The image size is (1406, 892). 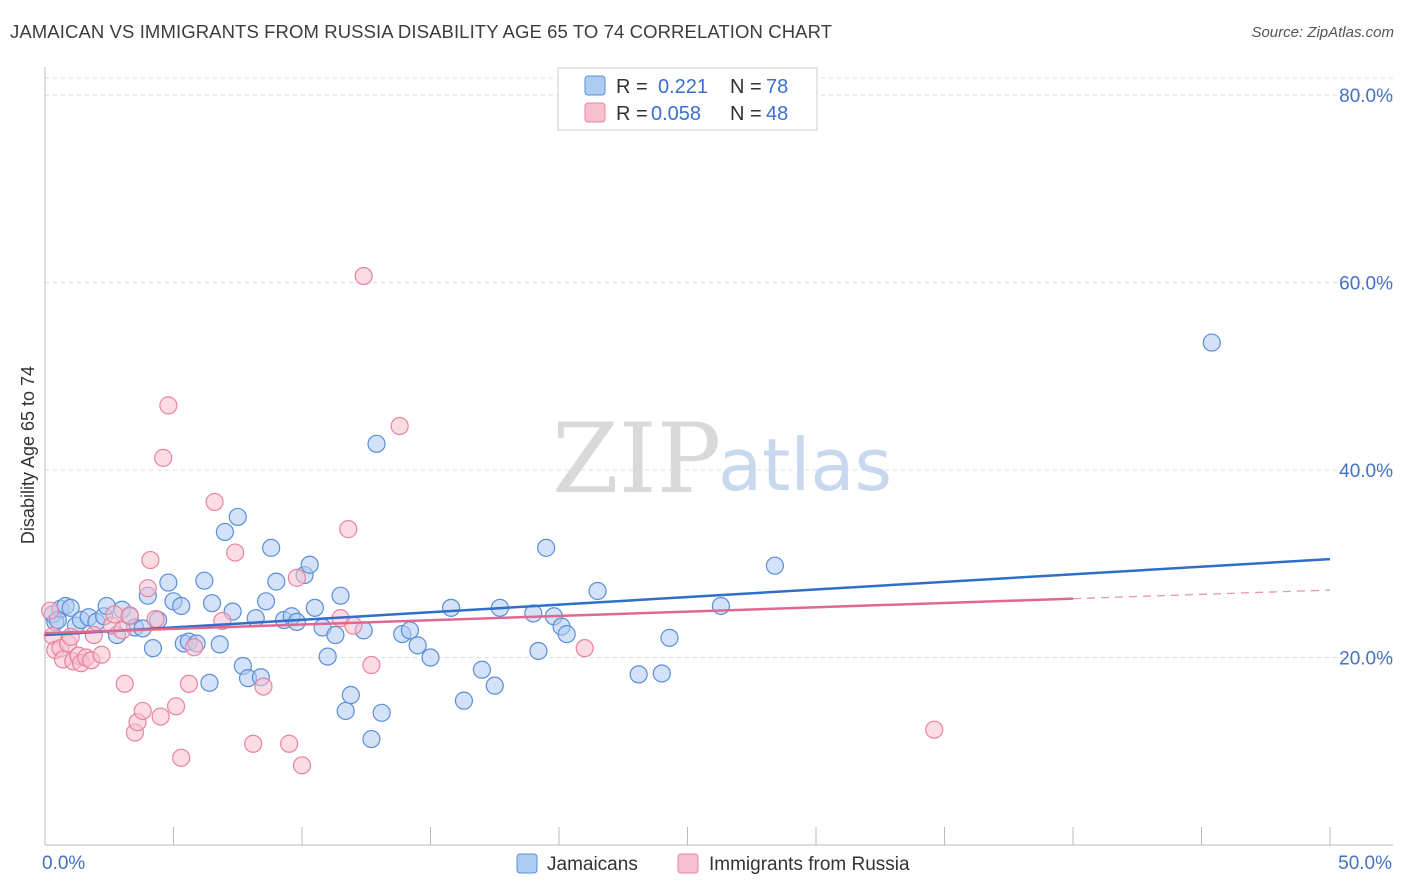 I want to click on bottom-legend-jamaicans: Jamaicans, so click(x=592, y=864).